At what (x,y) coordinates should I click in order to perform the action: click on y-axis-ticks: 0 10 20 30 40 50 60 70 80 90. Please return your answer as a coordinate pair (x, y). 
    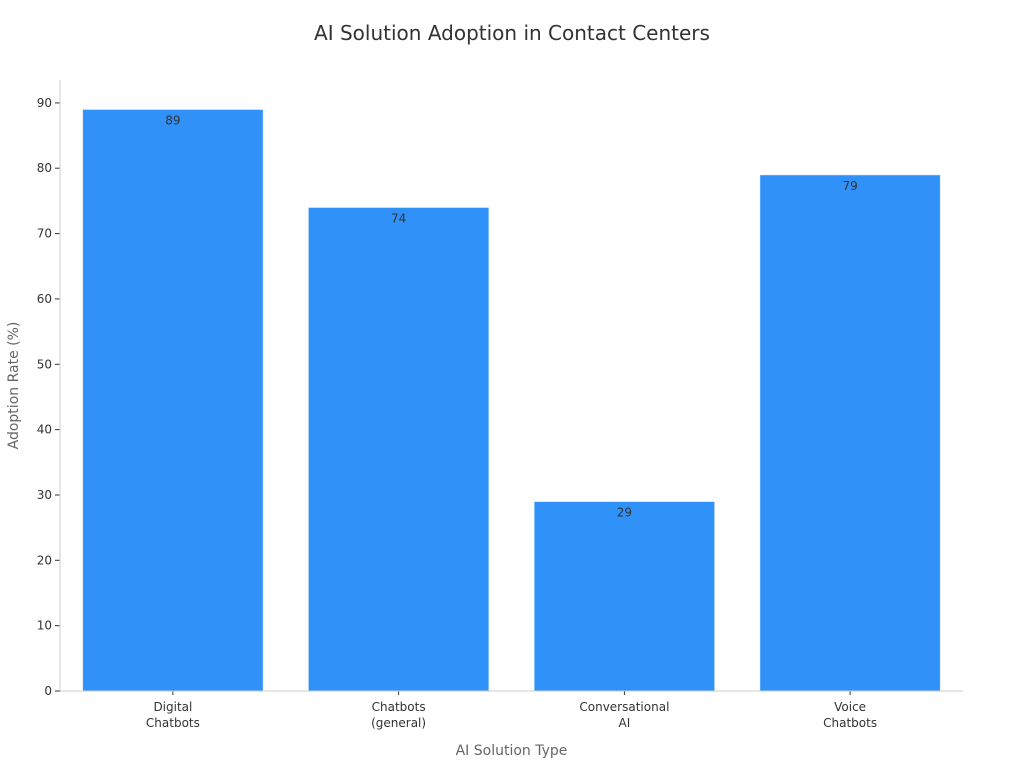
    Looking at the image, I should click on (48, 397).